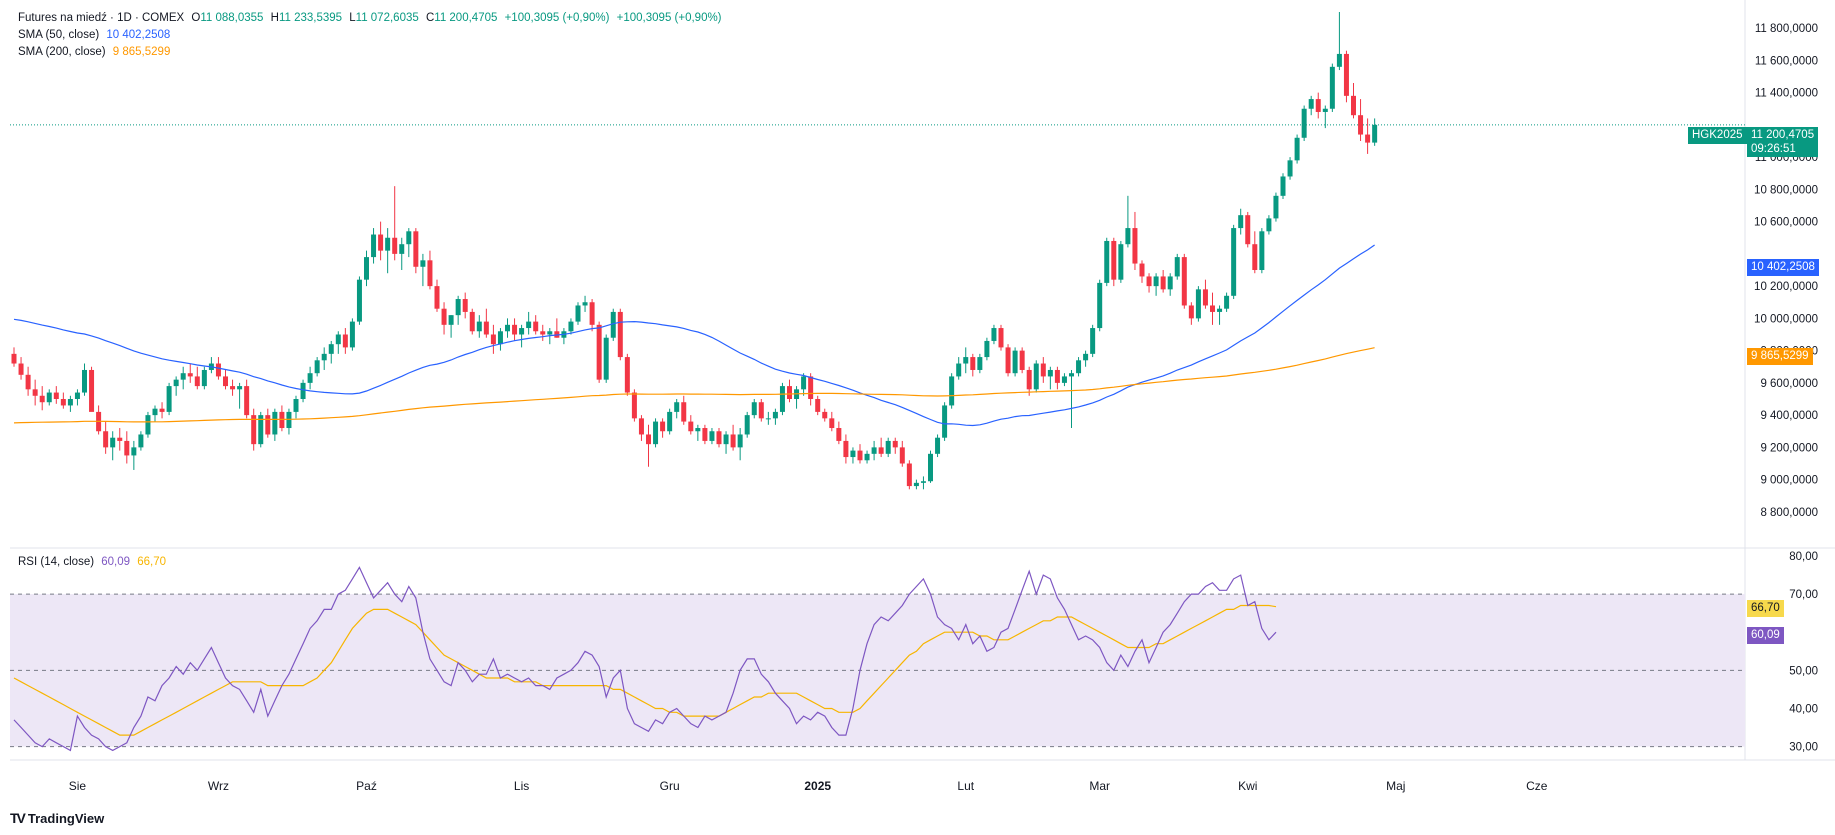 The image size is (1835, 835). I want to click on last-price-tag: 11 200,4705 09:26:51, so click(1783, 142).